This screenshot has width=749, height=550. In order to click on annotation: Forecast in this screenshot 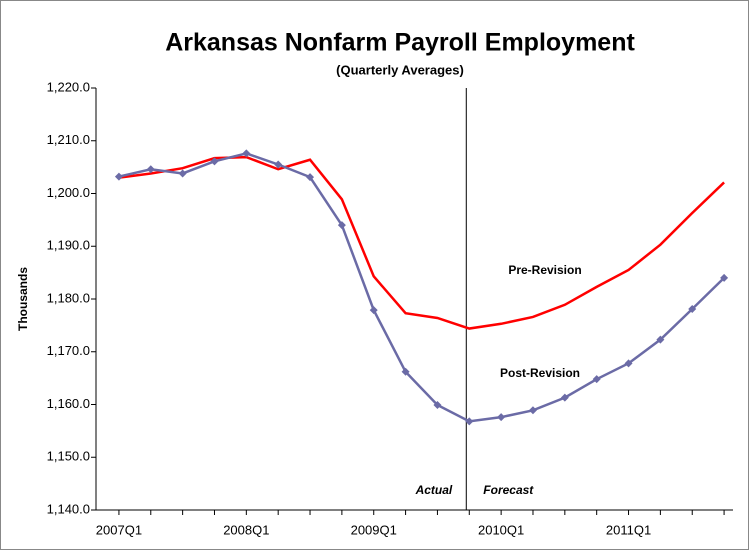, I will do `click(508, 490)`.